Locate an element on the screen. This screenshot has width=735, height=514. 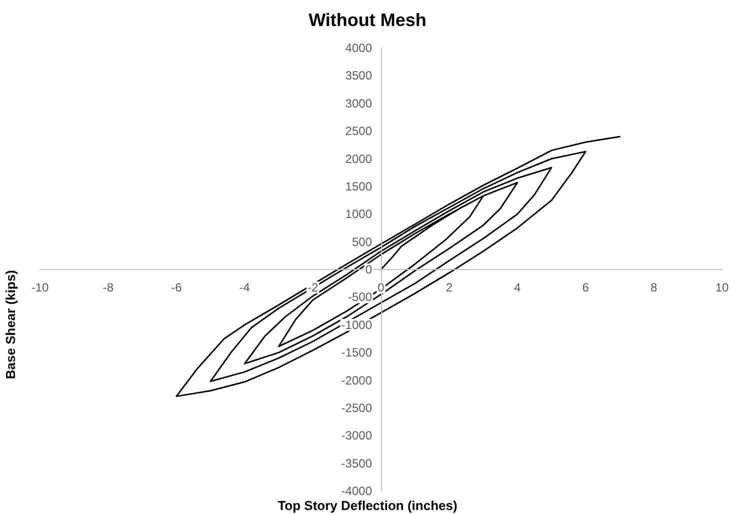
x-tick-label: 2 is located at coordinates (449, 287).